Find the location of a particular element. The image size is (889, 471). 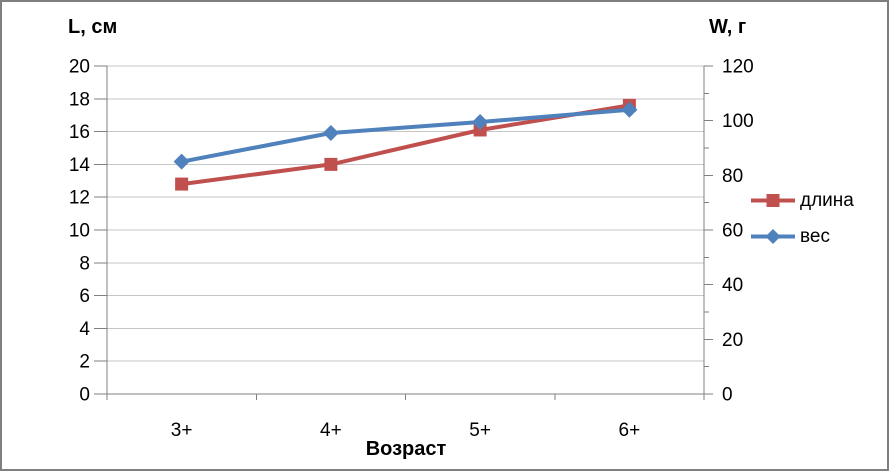

diamond-marker-icon is located at coordinates (773, 236).